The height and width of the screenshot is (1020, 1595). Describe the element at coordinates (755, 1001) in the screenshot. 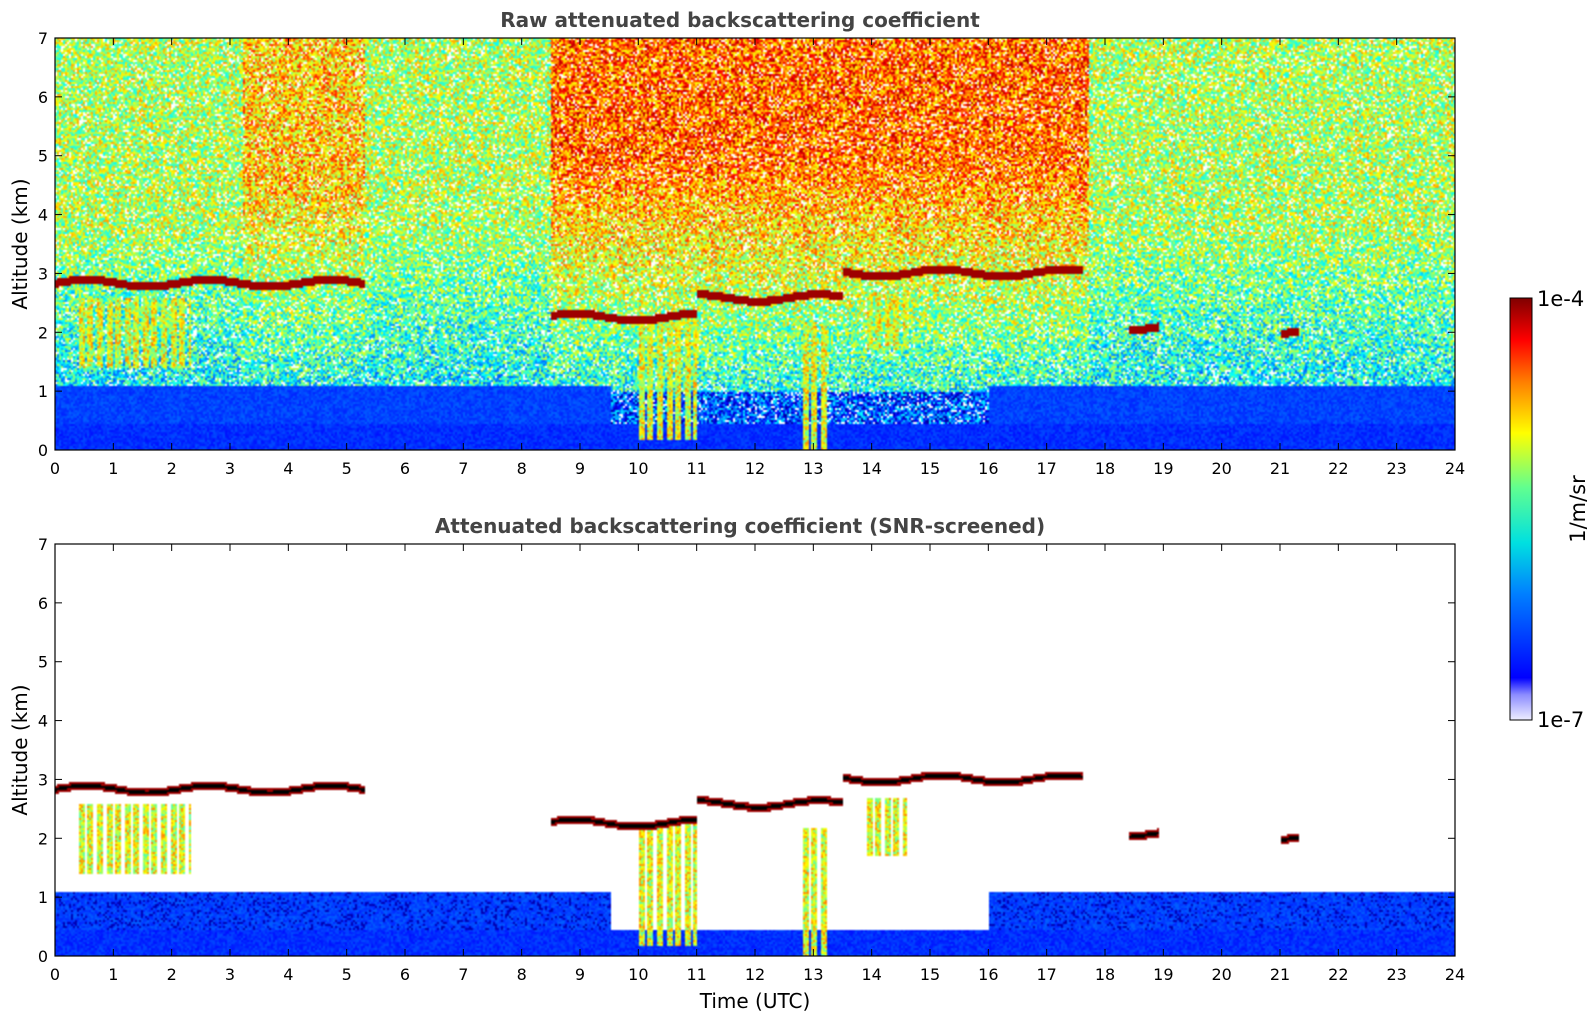

I see `x-axis-label: Time (UTC)` at that location.